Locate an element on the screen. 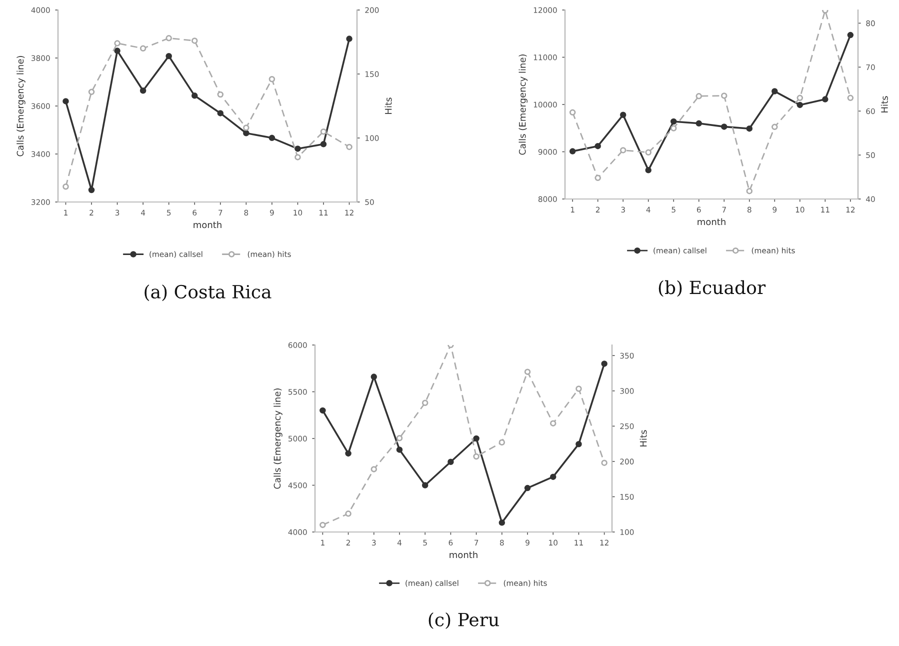  text: (b) Ecuador is located at coordinates (712, 288).